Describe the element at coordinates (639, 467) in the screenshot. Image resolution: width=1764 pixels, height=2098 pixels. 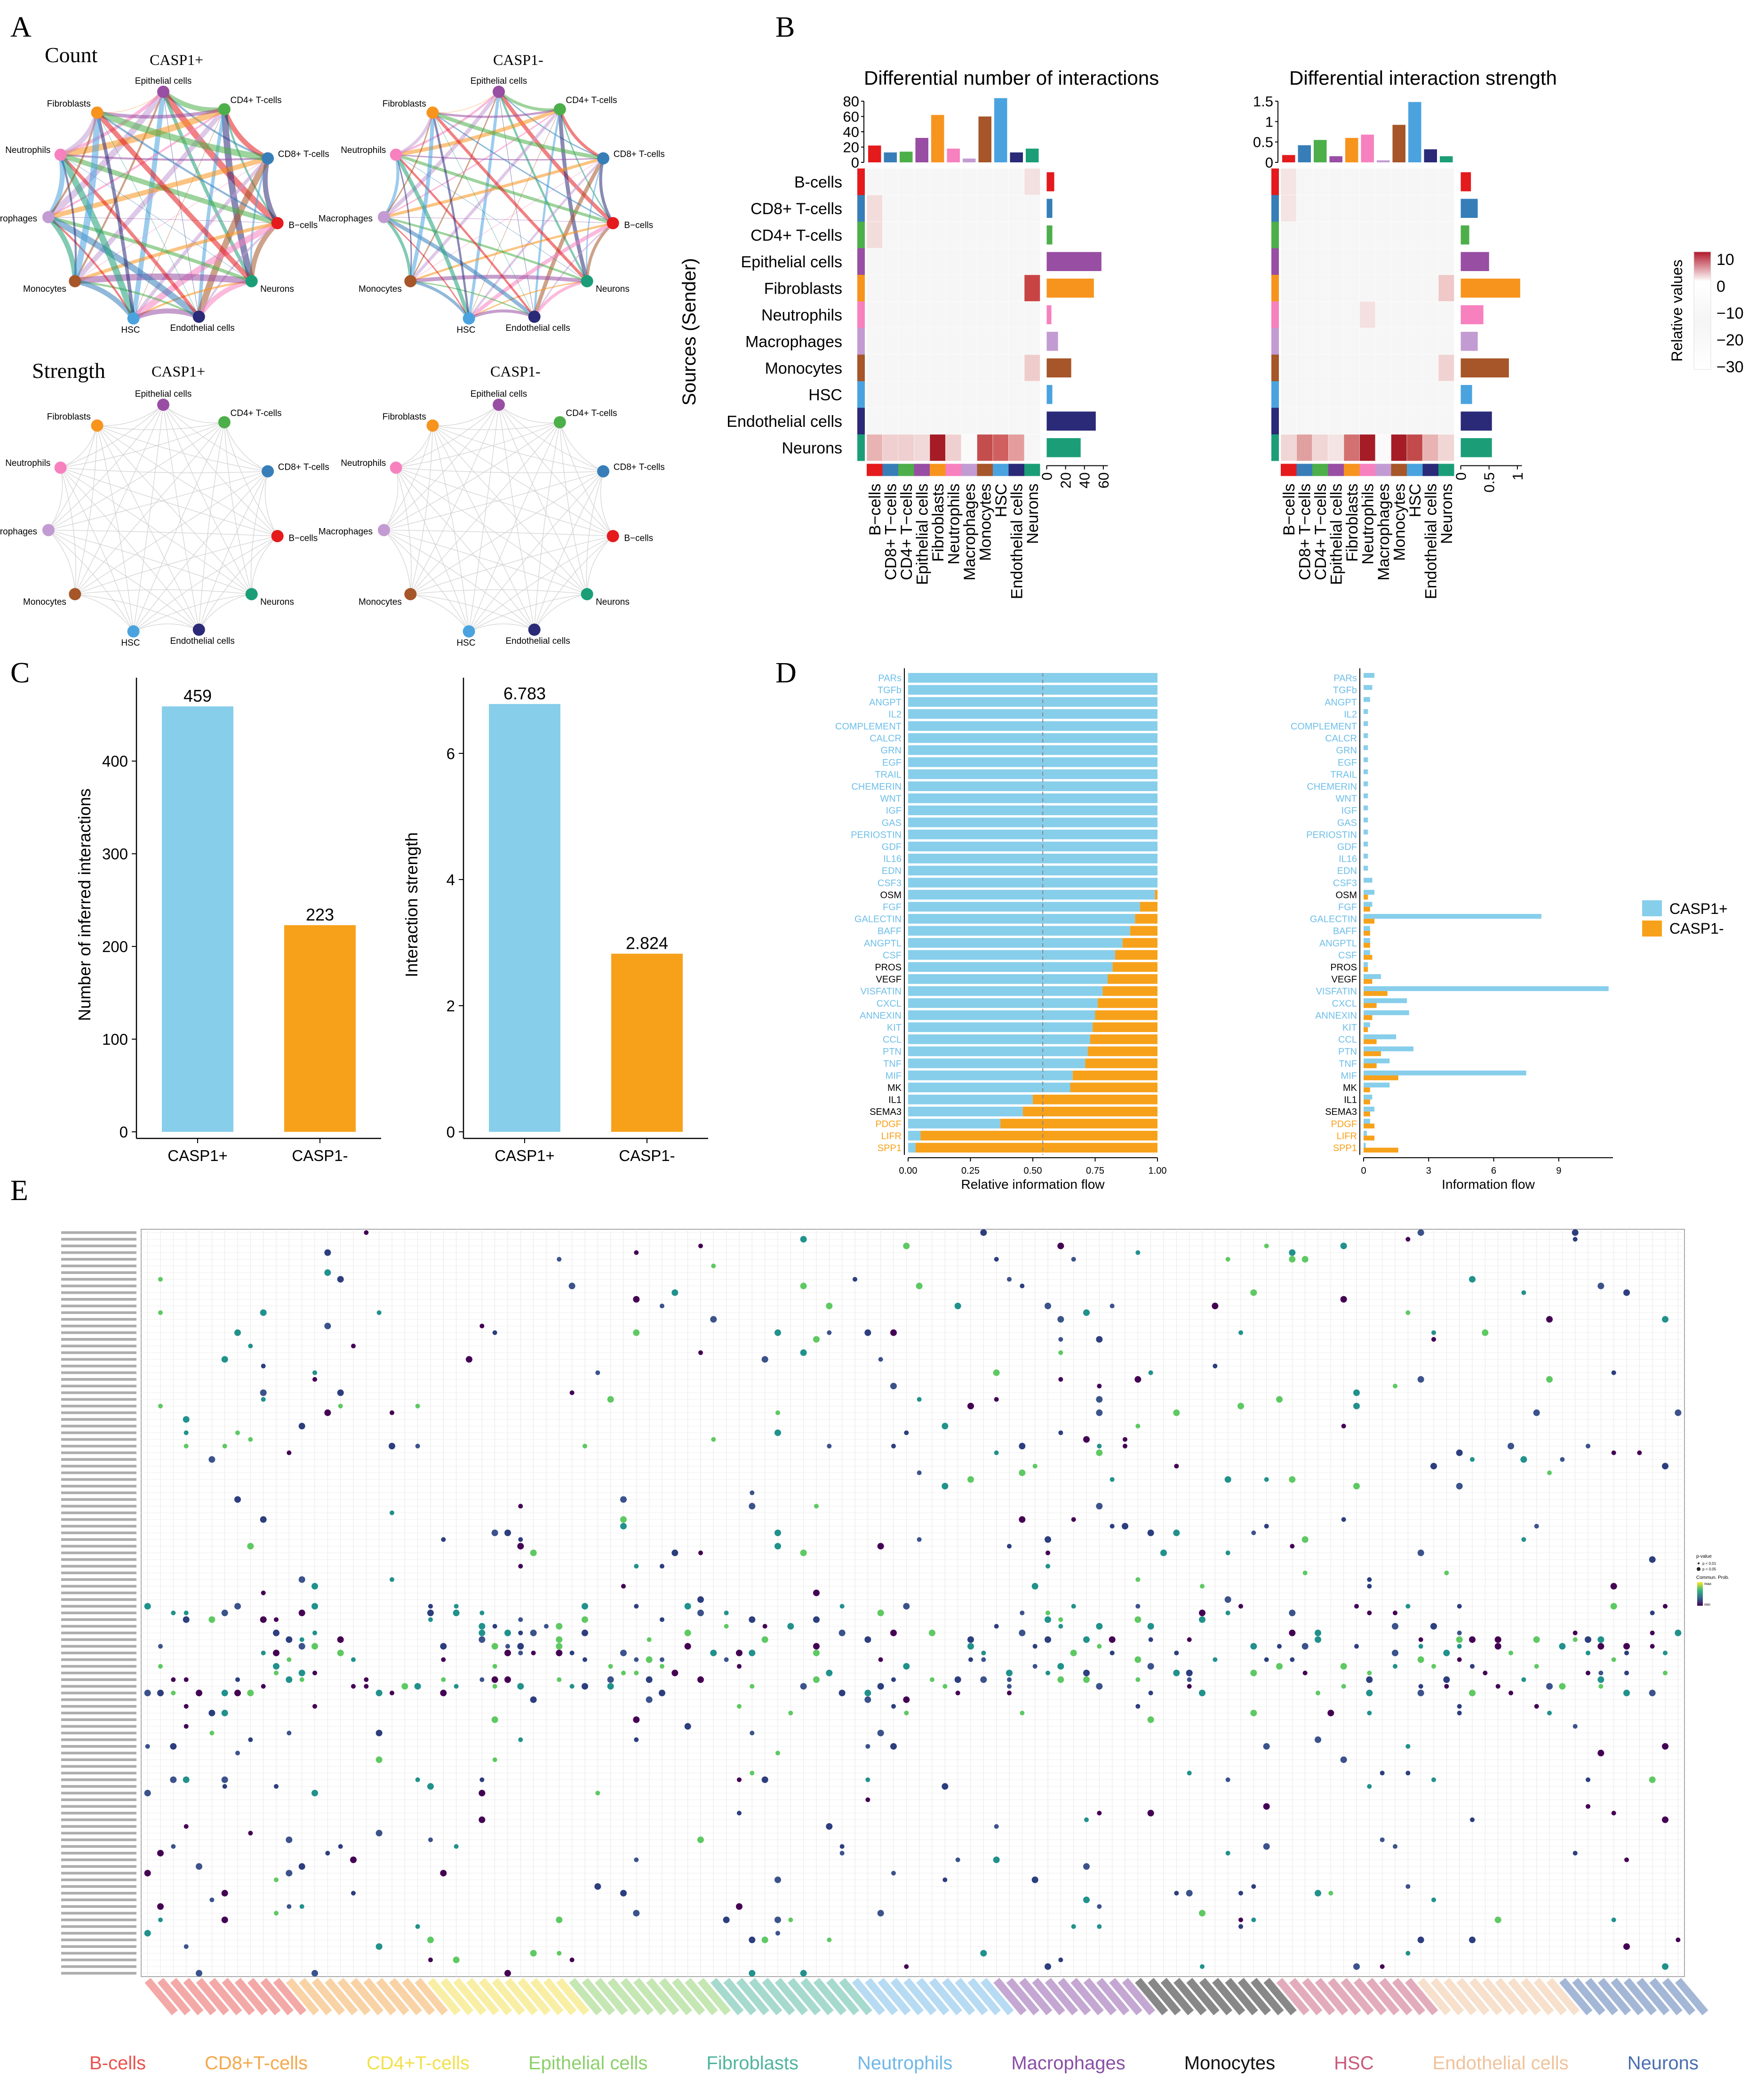
I see `node-label: CD8+ T-cells` at that location.